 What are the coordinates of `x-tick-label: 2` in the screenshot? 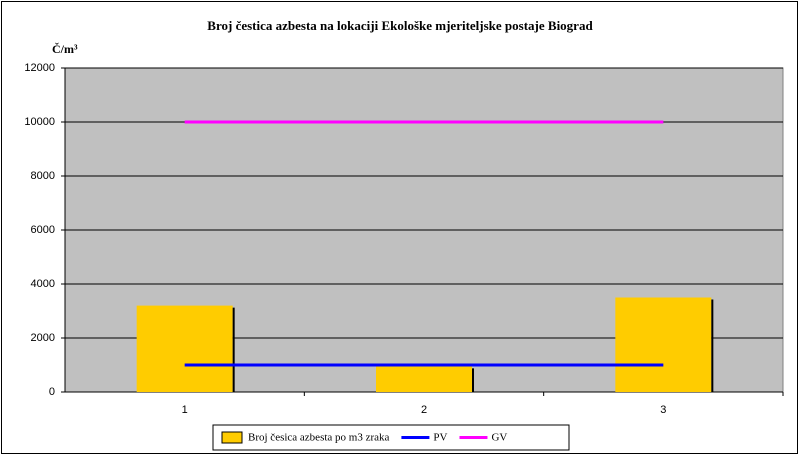 It's located at (424, 410).